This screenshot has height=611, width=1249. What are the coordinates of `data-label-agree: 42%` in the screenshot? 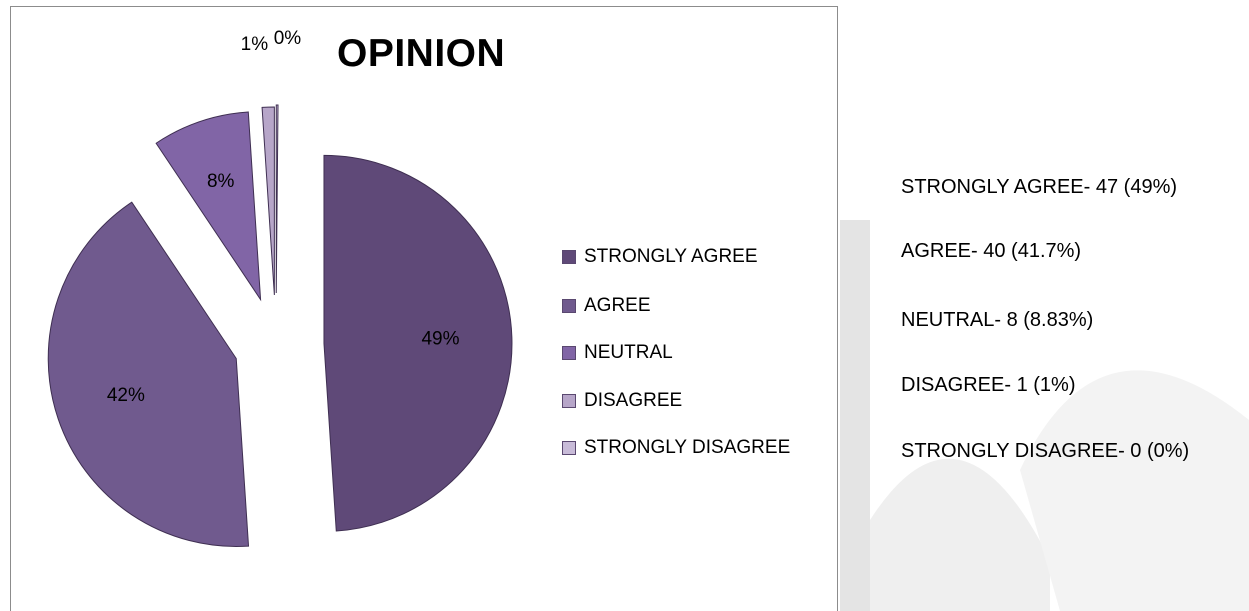 It's located at (126, 395).